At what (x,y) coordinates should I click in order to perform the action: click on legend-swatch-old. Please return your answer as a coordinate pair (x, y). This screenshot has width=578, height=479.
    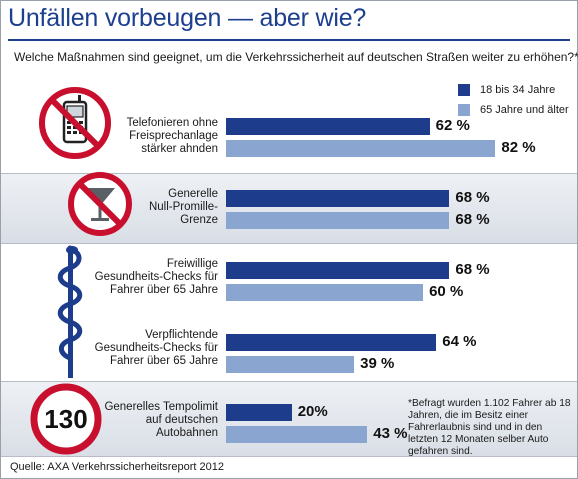
    Looking at the image, I should click on (464, 110).